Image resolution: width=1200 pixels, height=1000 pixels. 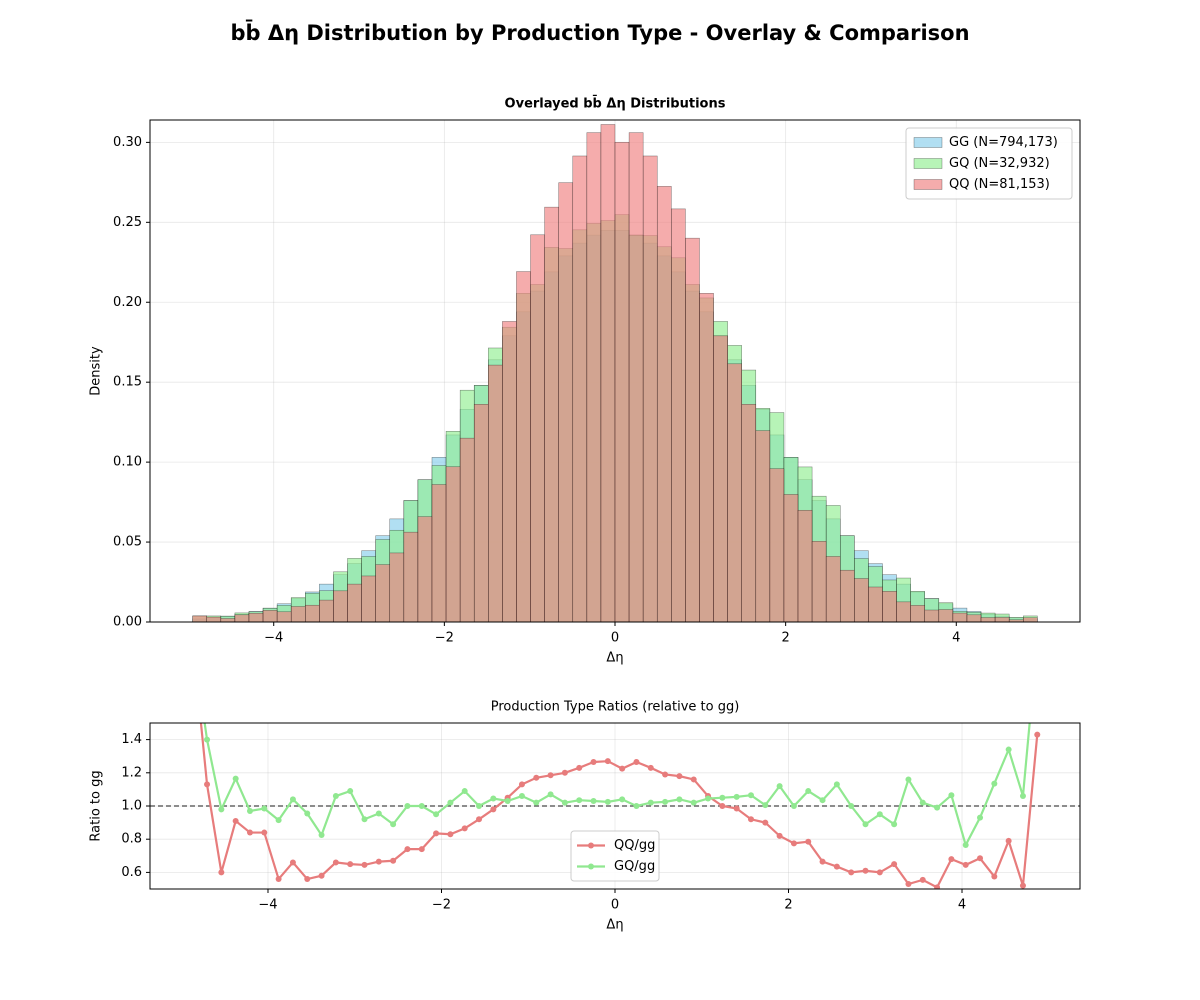 I want to click on x-axis-label: Δη, so click(x=614, y=925).